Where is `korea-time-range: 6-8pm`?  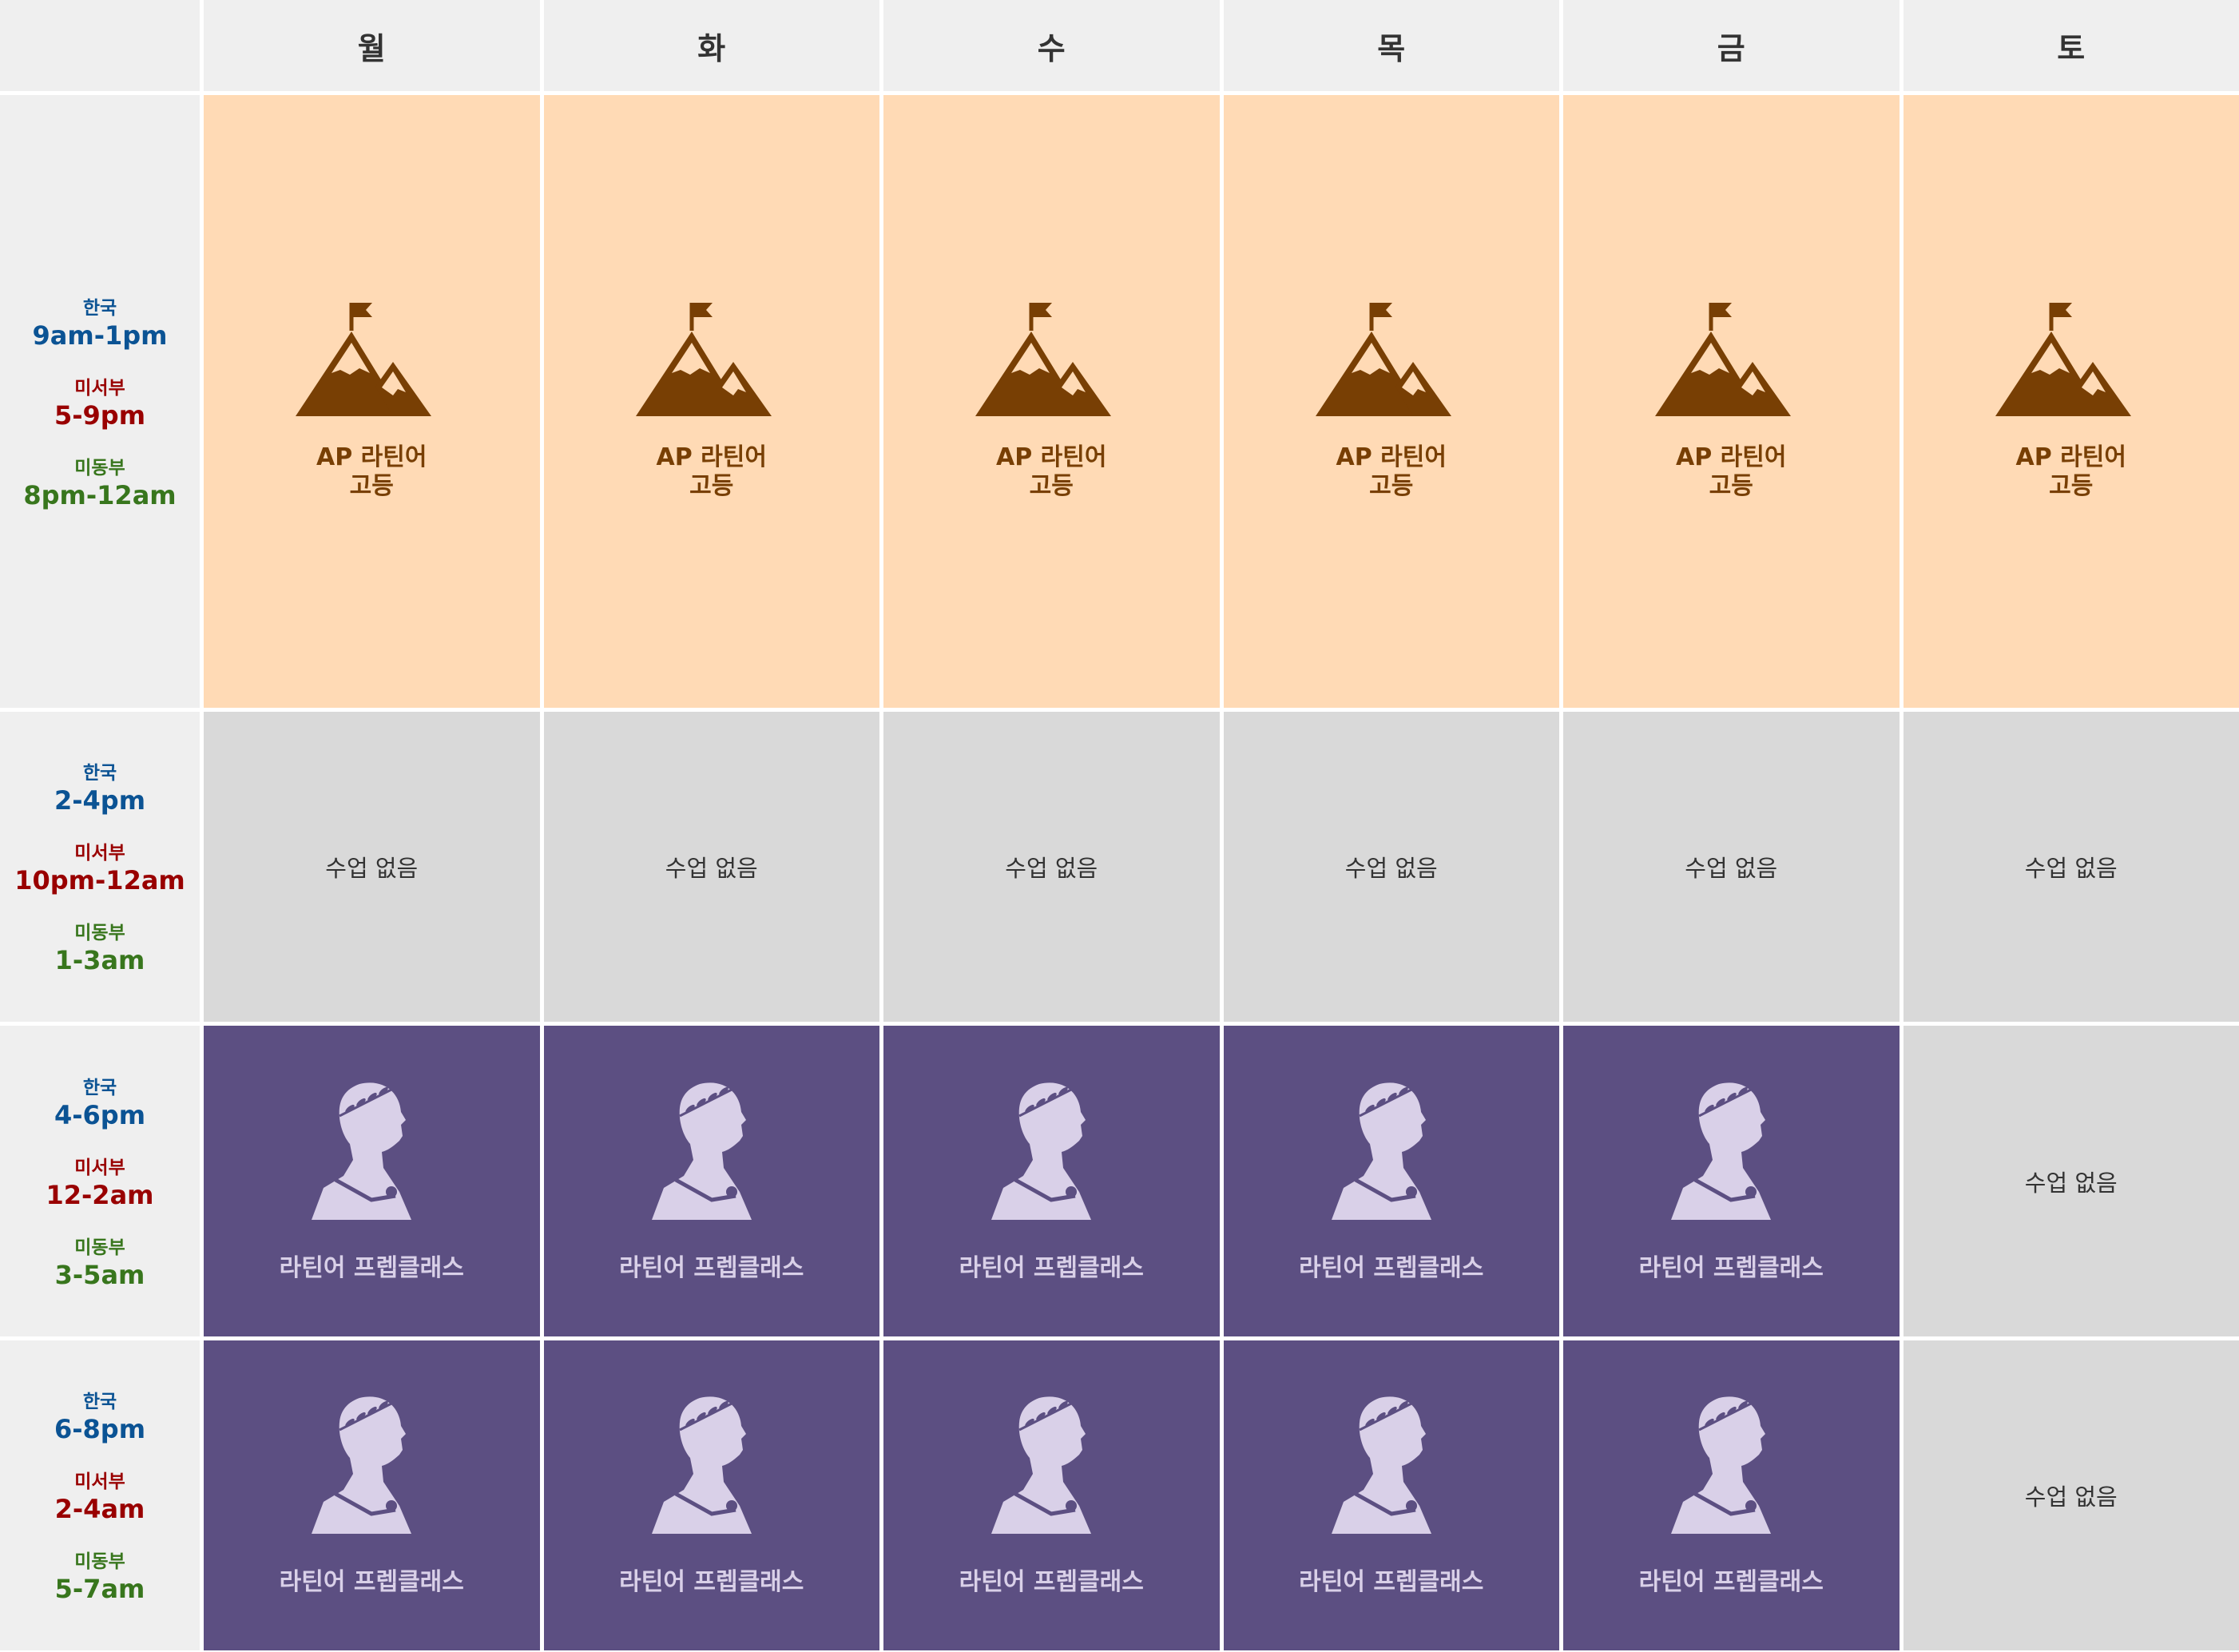
korea-time-range: 6-8pm is located at coordinates (100, 1429).